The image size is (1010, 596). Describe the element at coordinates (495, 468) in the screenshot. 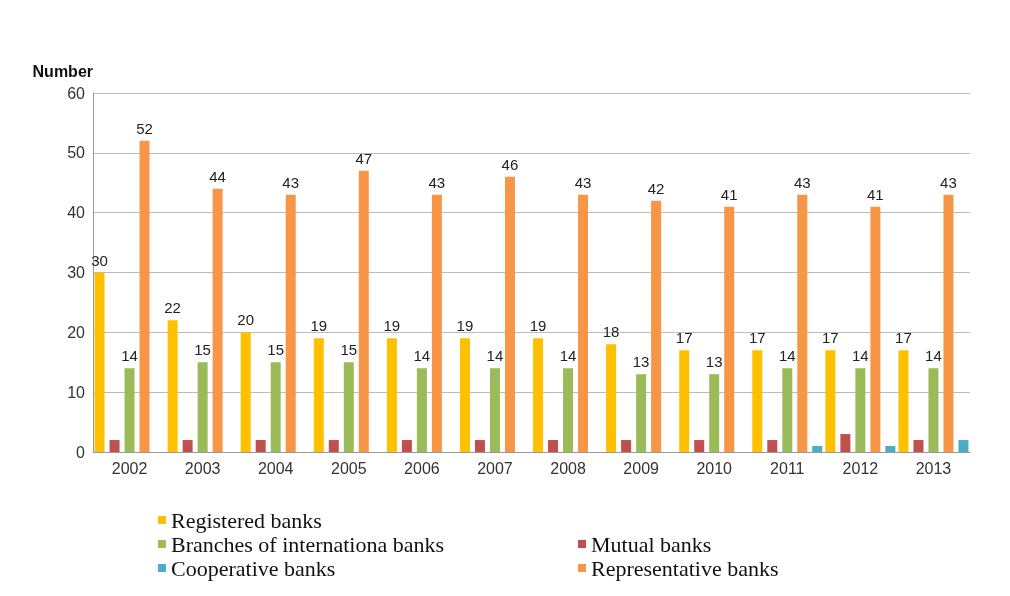

I see `x-tick-label: 2007` at that location.